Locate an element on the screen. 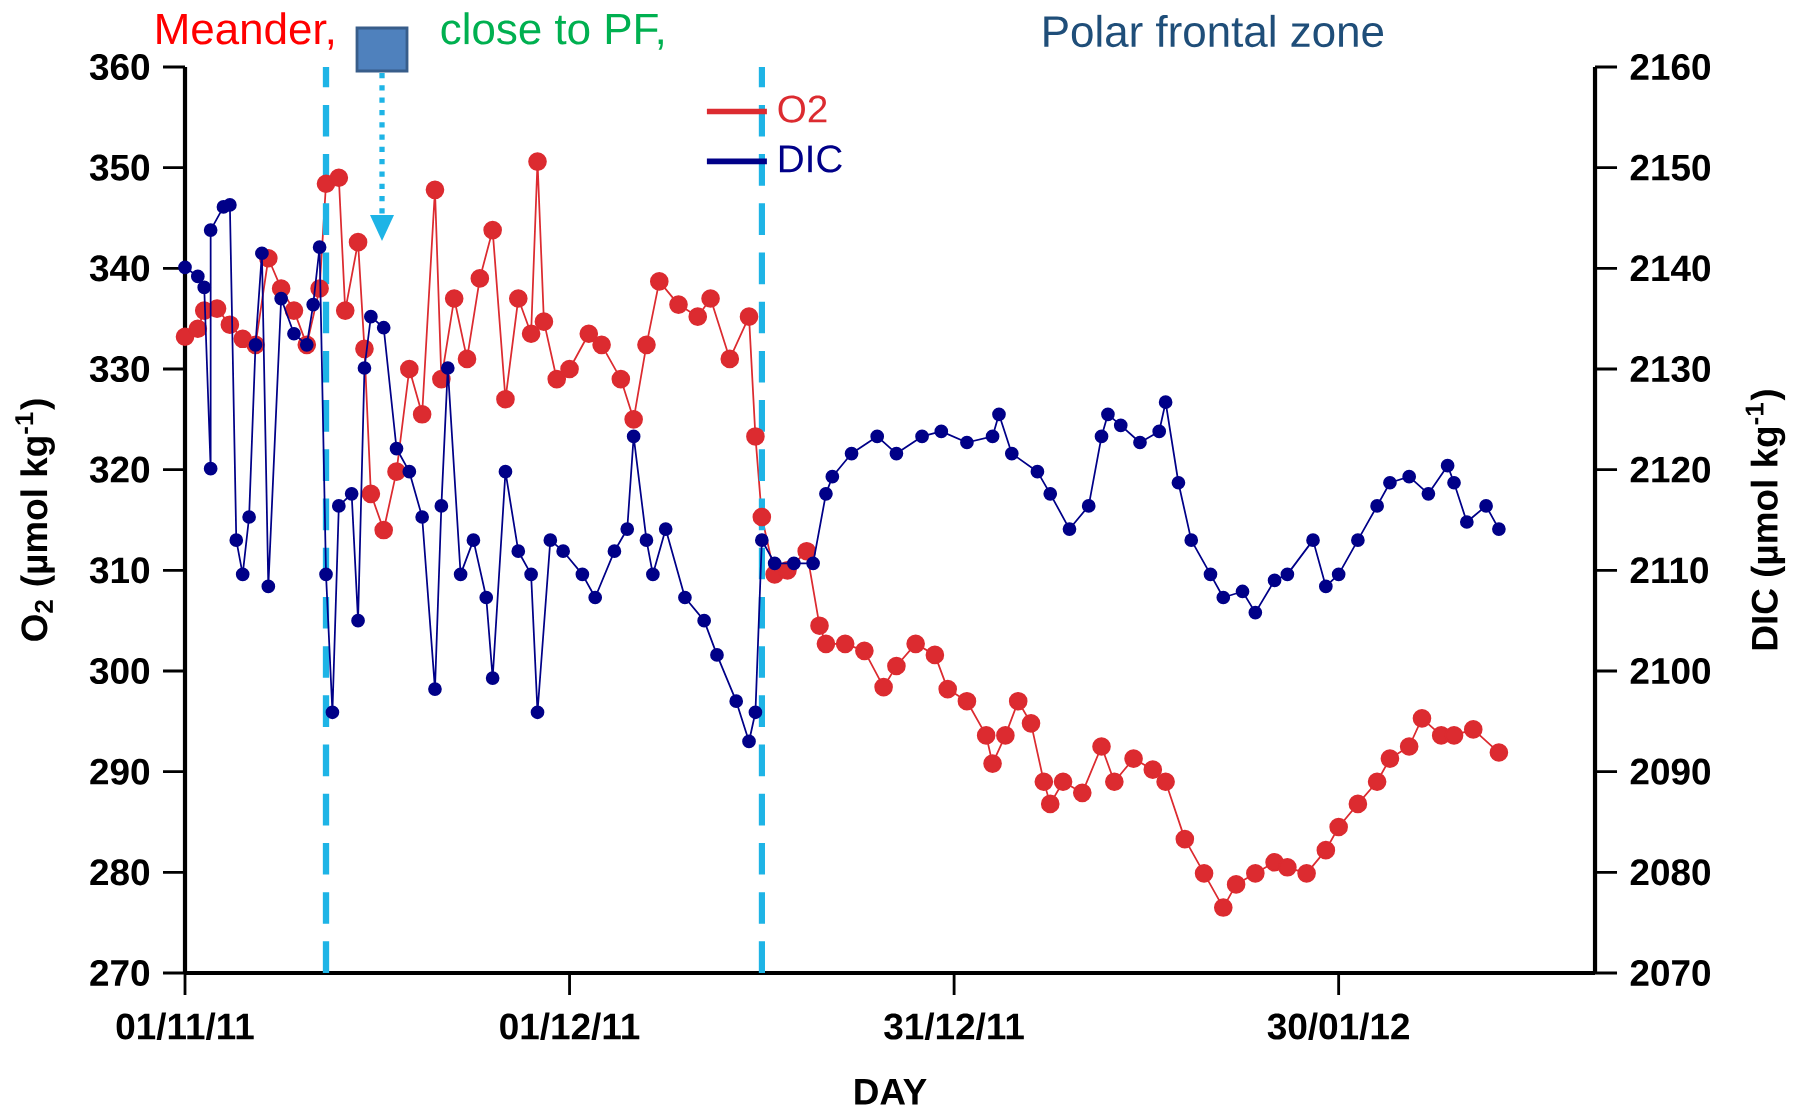 The image size is (1802, 1117). y-tick-label: 330 is located at coordinates (119, 369).